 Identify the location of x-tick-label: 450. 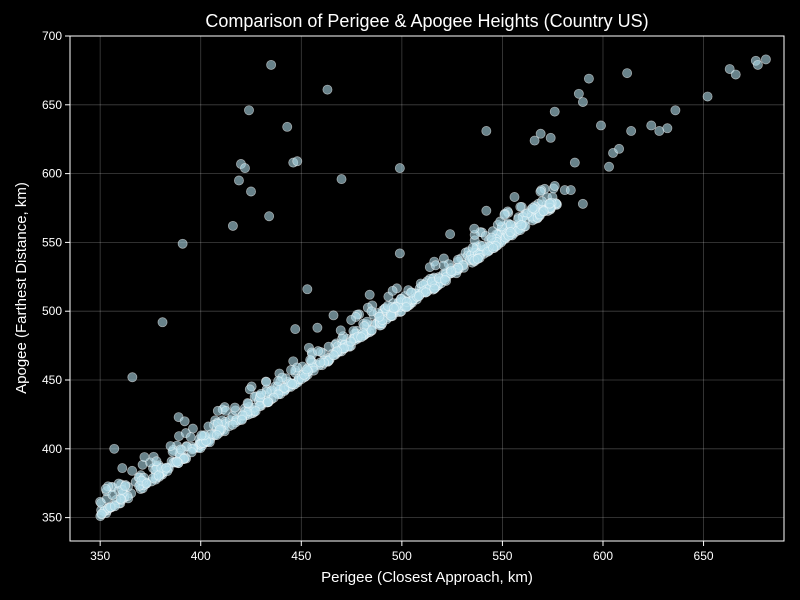
(301, 556).